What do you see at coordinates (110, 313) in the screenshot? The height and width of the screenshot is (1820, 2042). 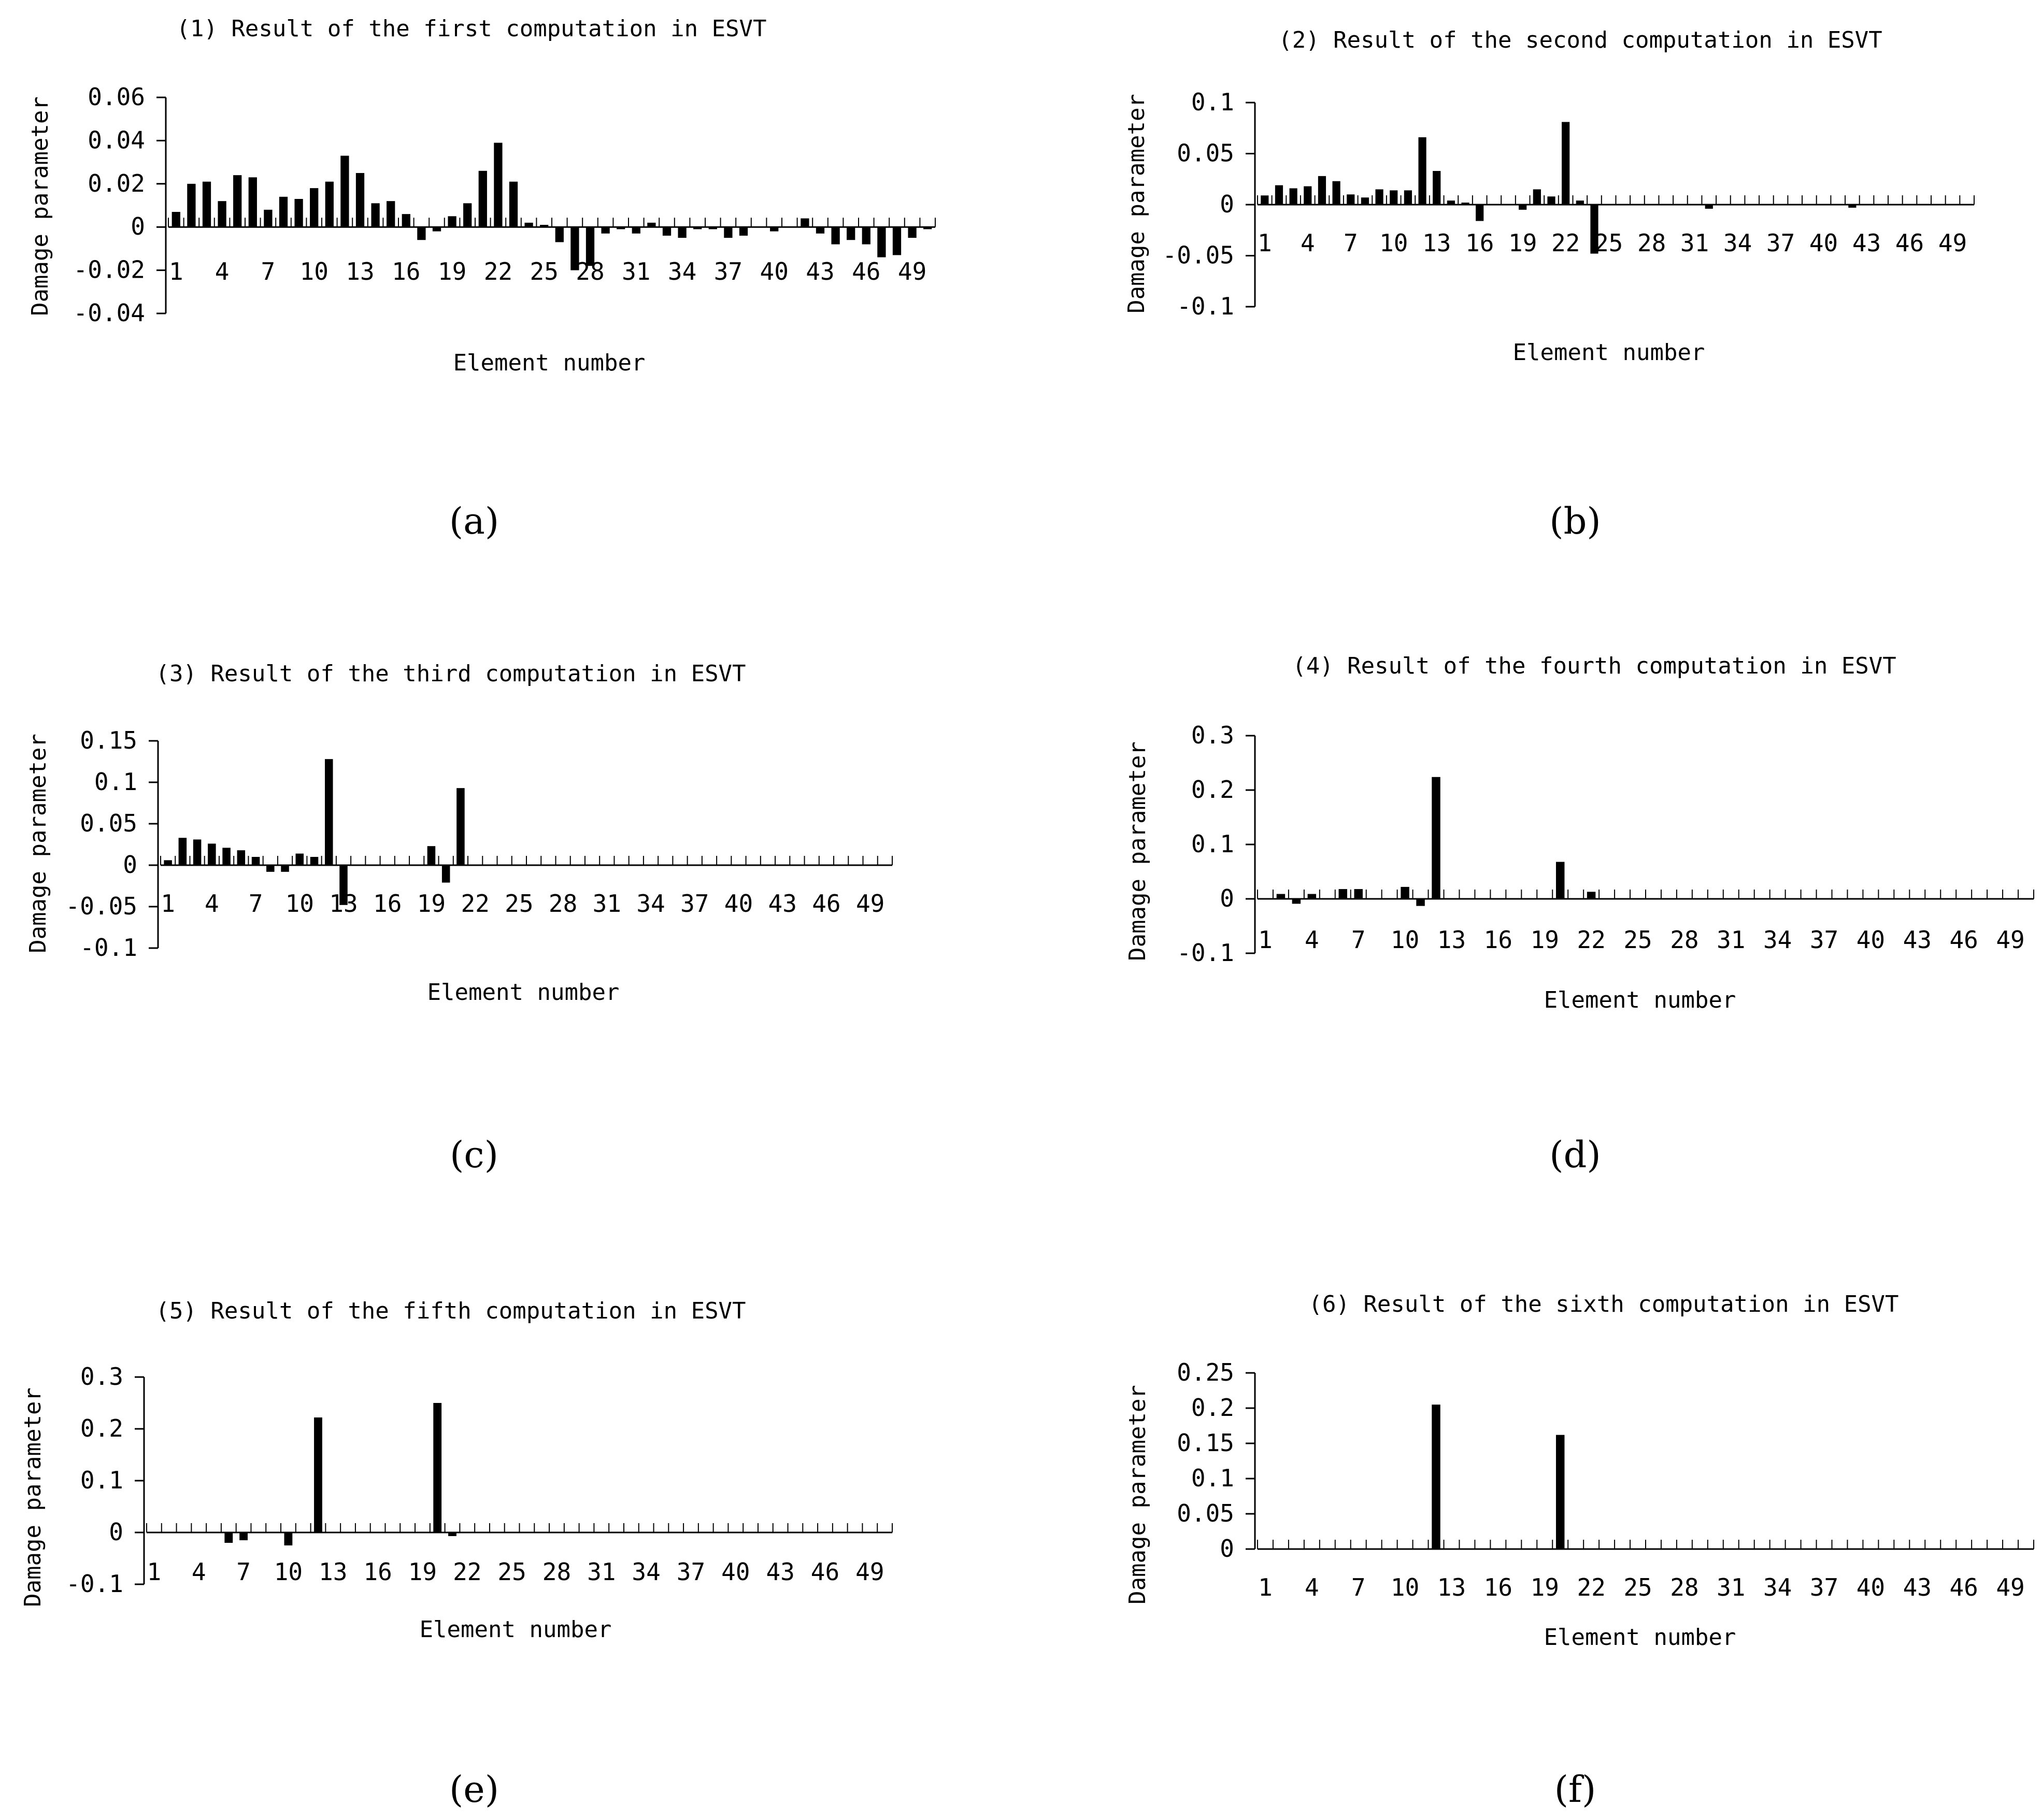 I see `y-tick-label: -0.04` at bounding box center [110, 313].